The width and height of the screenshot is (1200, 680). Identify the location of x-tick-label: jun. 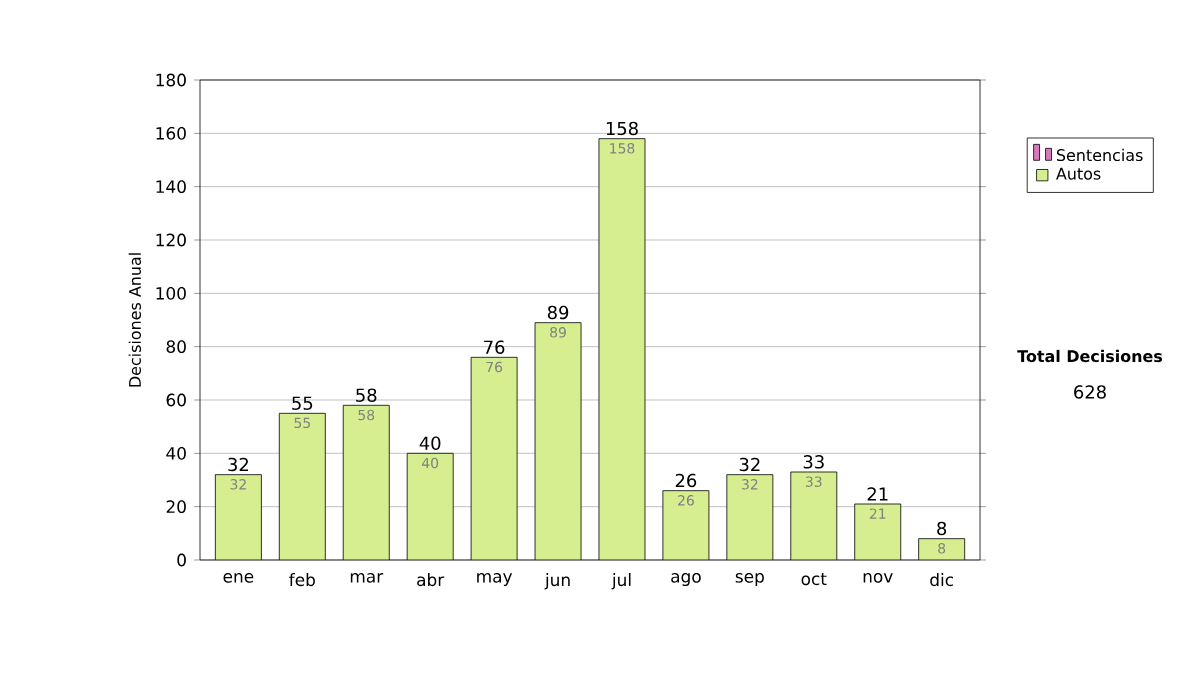
(557, 581).